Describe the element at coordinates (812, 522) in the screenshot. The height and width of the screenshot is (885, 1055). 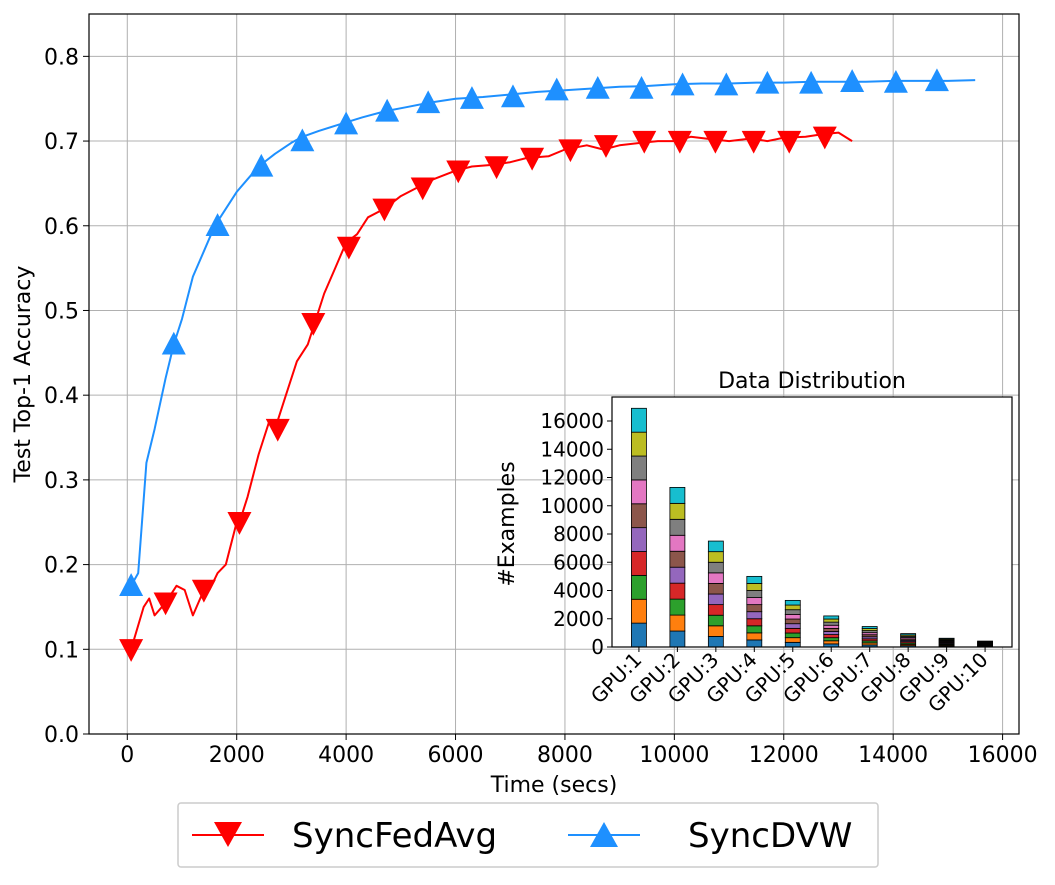
I see `inset-axes-frame` at that location.